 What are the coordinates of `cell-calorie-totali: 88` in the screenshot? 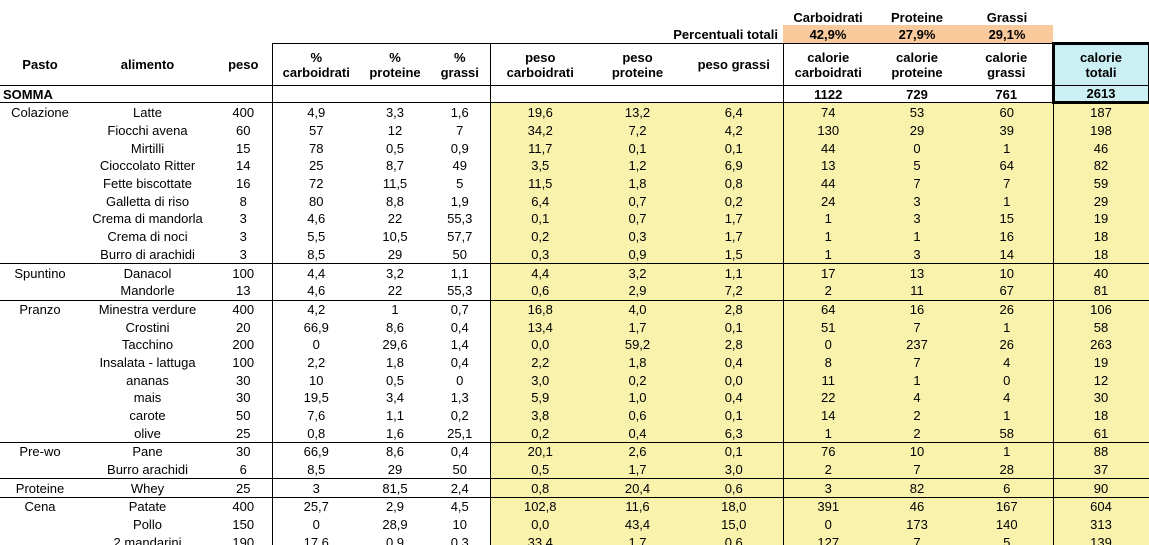 It's located at (1100, 451).